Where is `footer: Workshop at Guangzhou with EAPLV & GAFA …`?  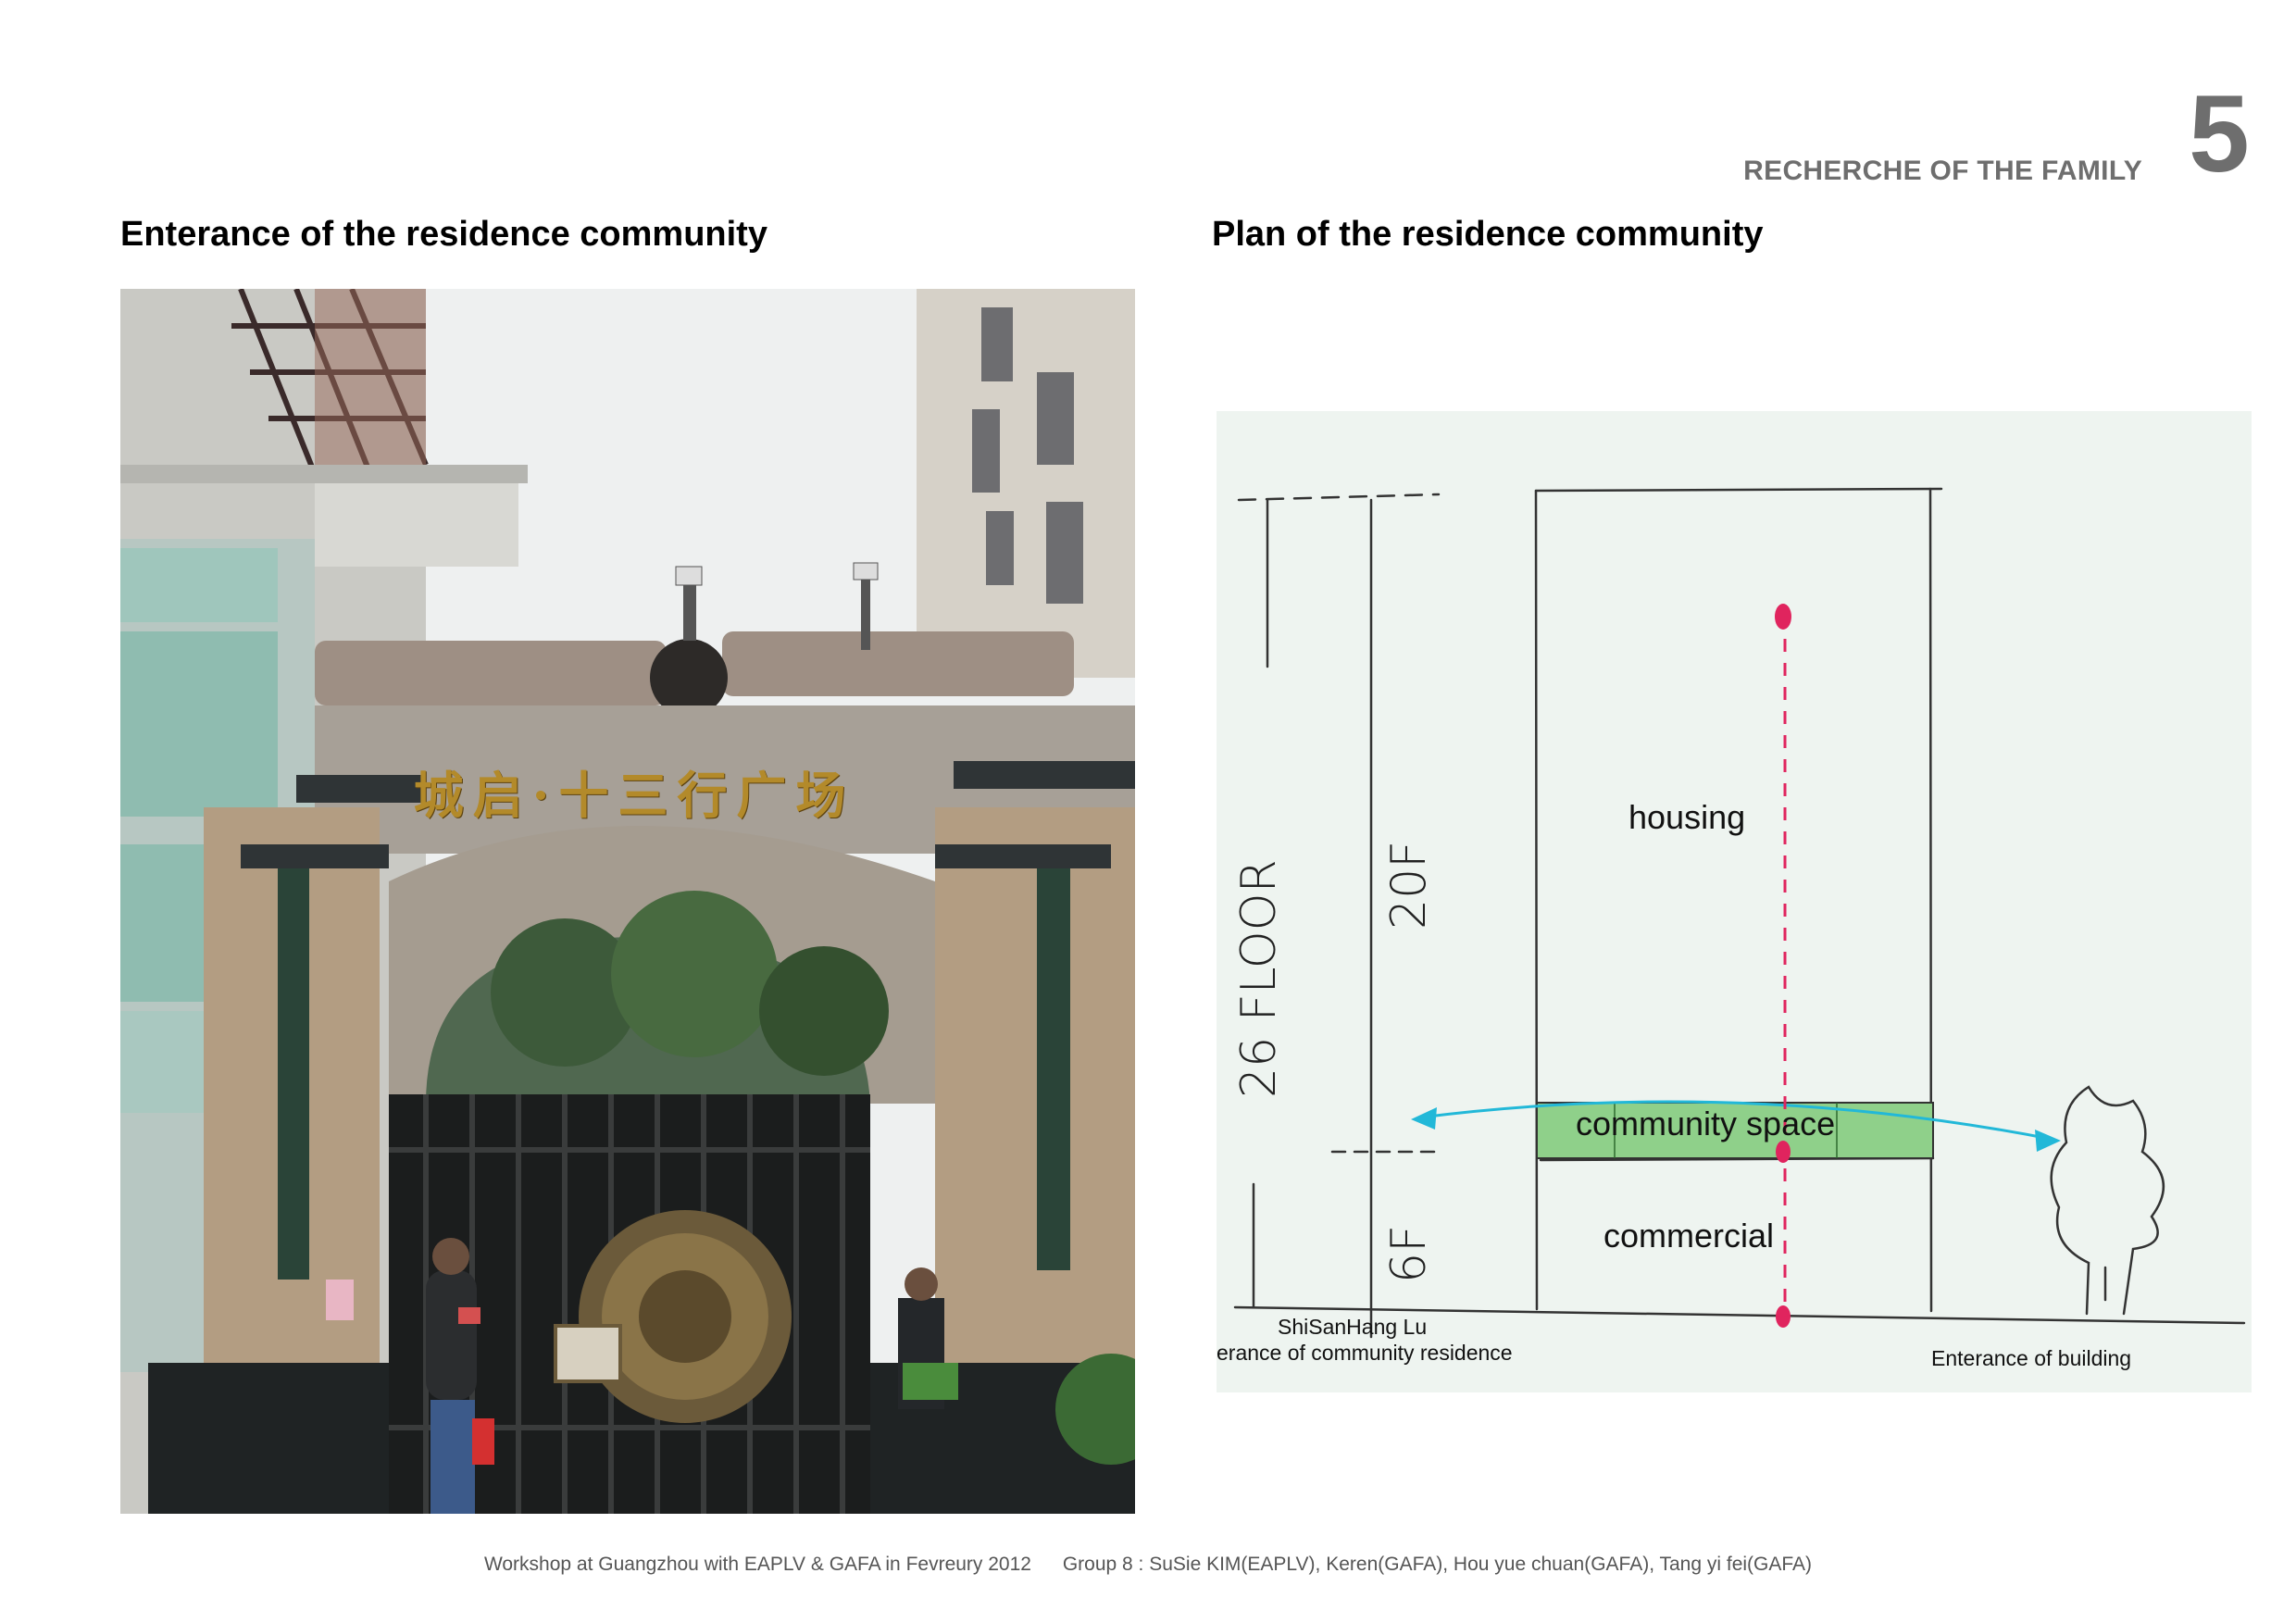
footer: Workshop at Guangzhou with EAPLV & GAFA … is located at coordinates (1148, 1565).